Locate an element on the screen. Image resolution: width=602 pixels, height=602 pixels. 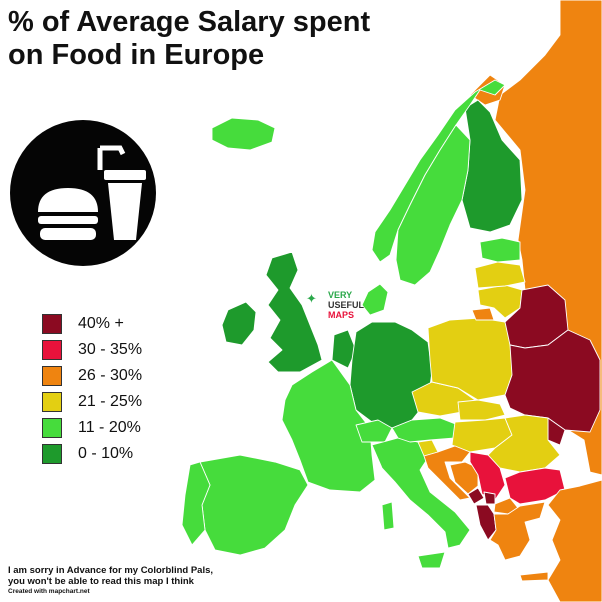
region-norway is located at coordinates (438, 171).